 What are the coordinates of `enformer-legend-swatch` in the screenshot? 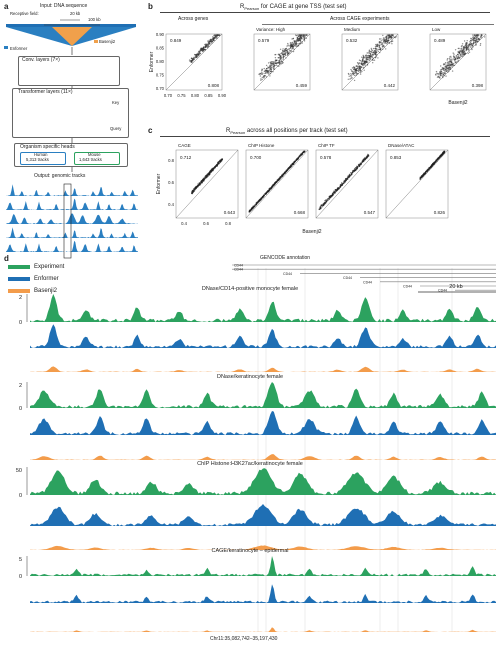 It's located at (6, 47).